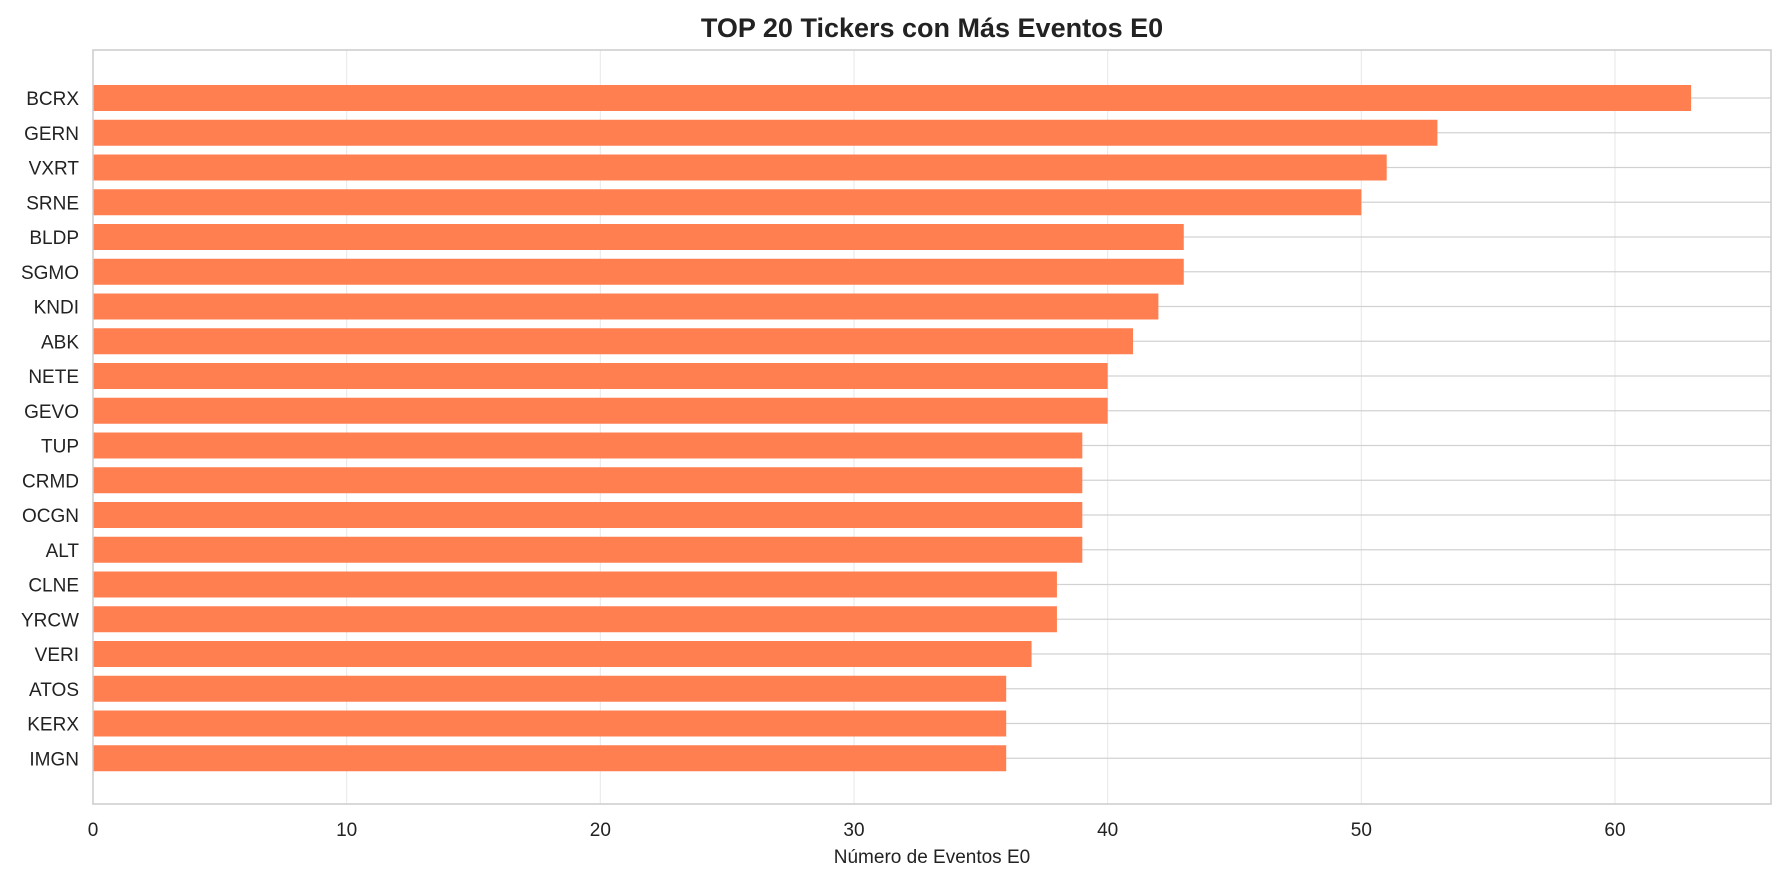 This screenshot has height=887, width=1784. Describe the element at coordinates (588, 480) in the screenshot. I see `bar-crmd` at that location.